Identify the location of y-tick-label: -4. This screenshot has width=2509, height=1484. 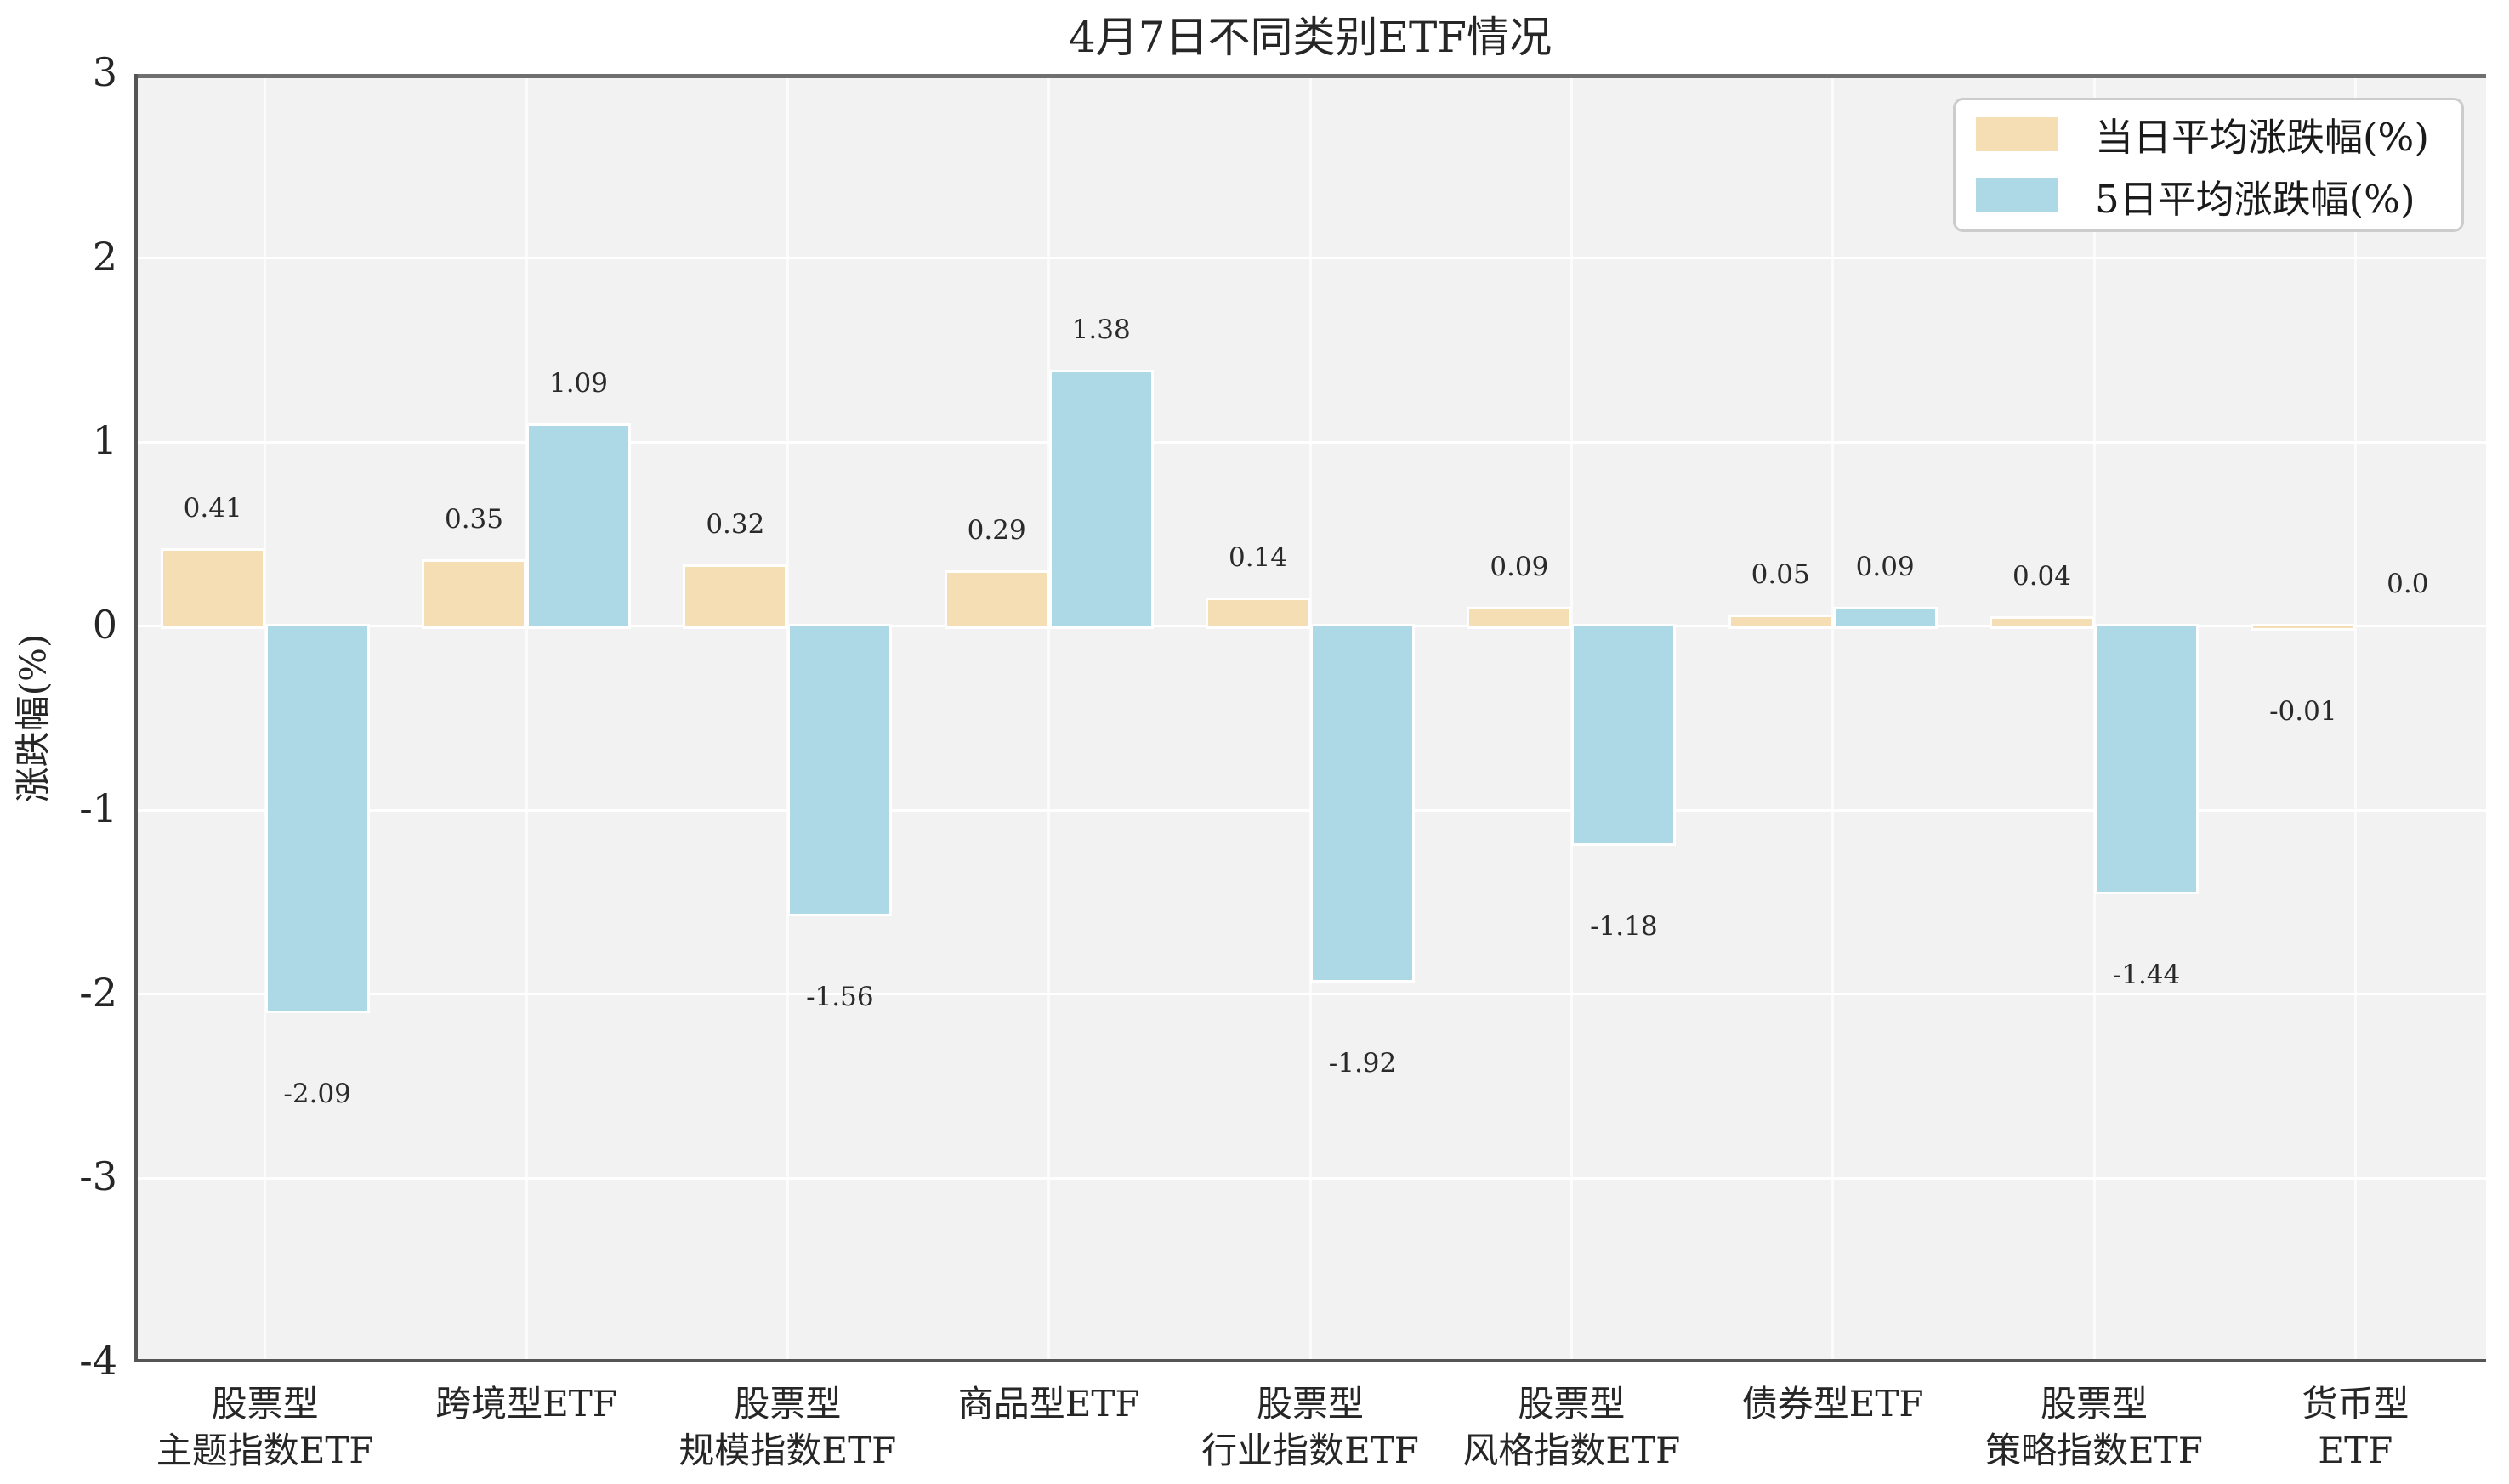
(98, 1360).